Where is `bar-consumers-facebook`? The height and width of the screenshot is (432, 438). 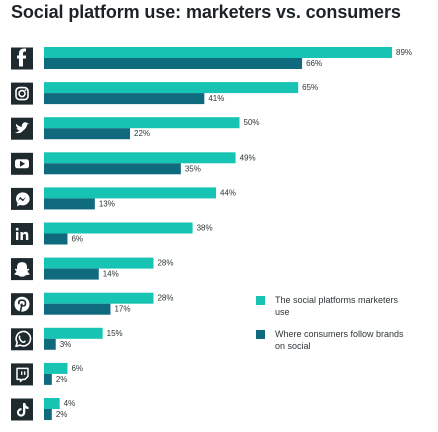
bar-consumers-facebook is located at coordinates (173, 63).